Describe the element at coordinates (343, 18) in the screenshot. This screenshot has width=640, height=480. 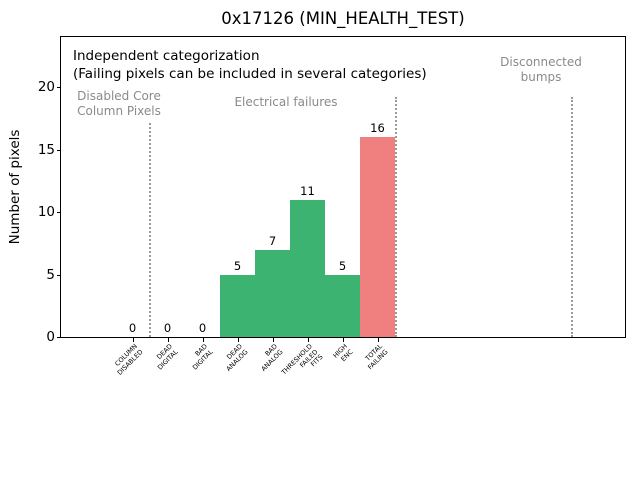
I see `chart-title: 0x17126 (MIN_HEALTH_TEST)` at that location.